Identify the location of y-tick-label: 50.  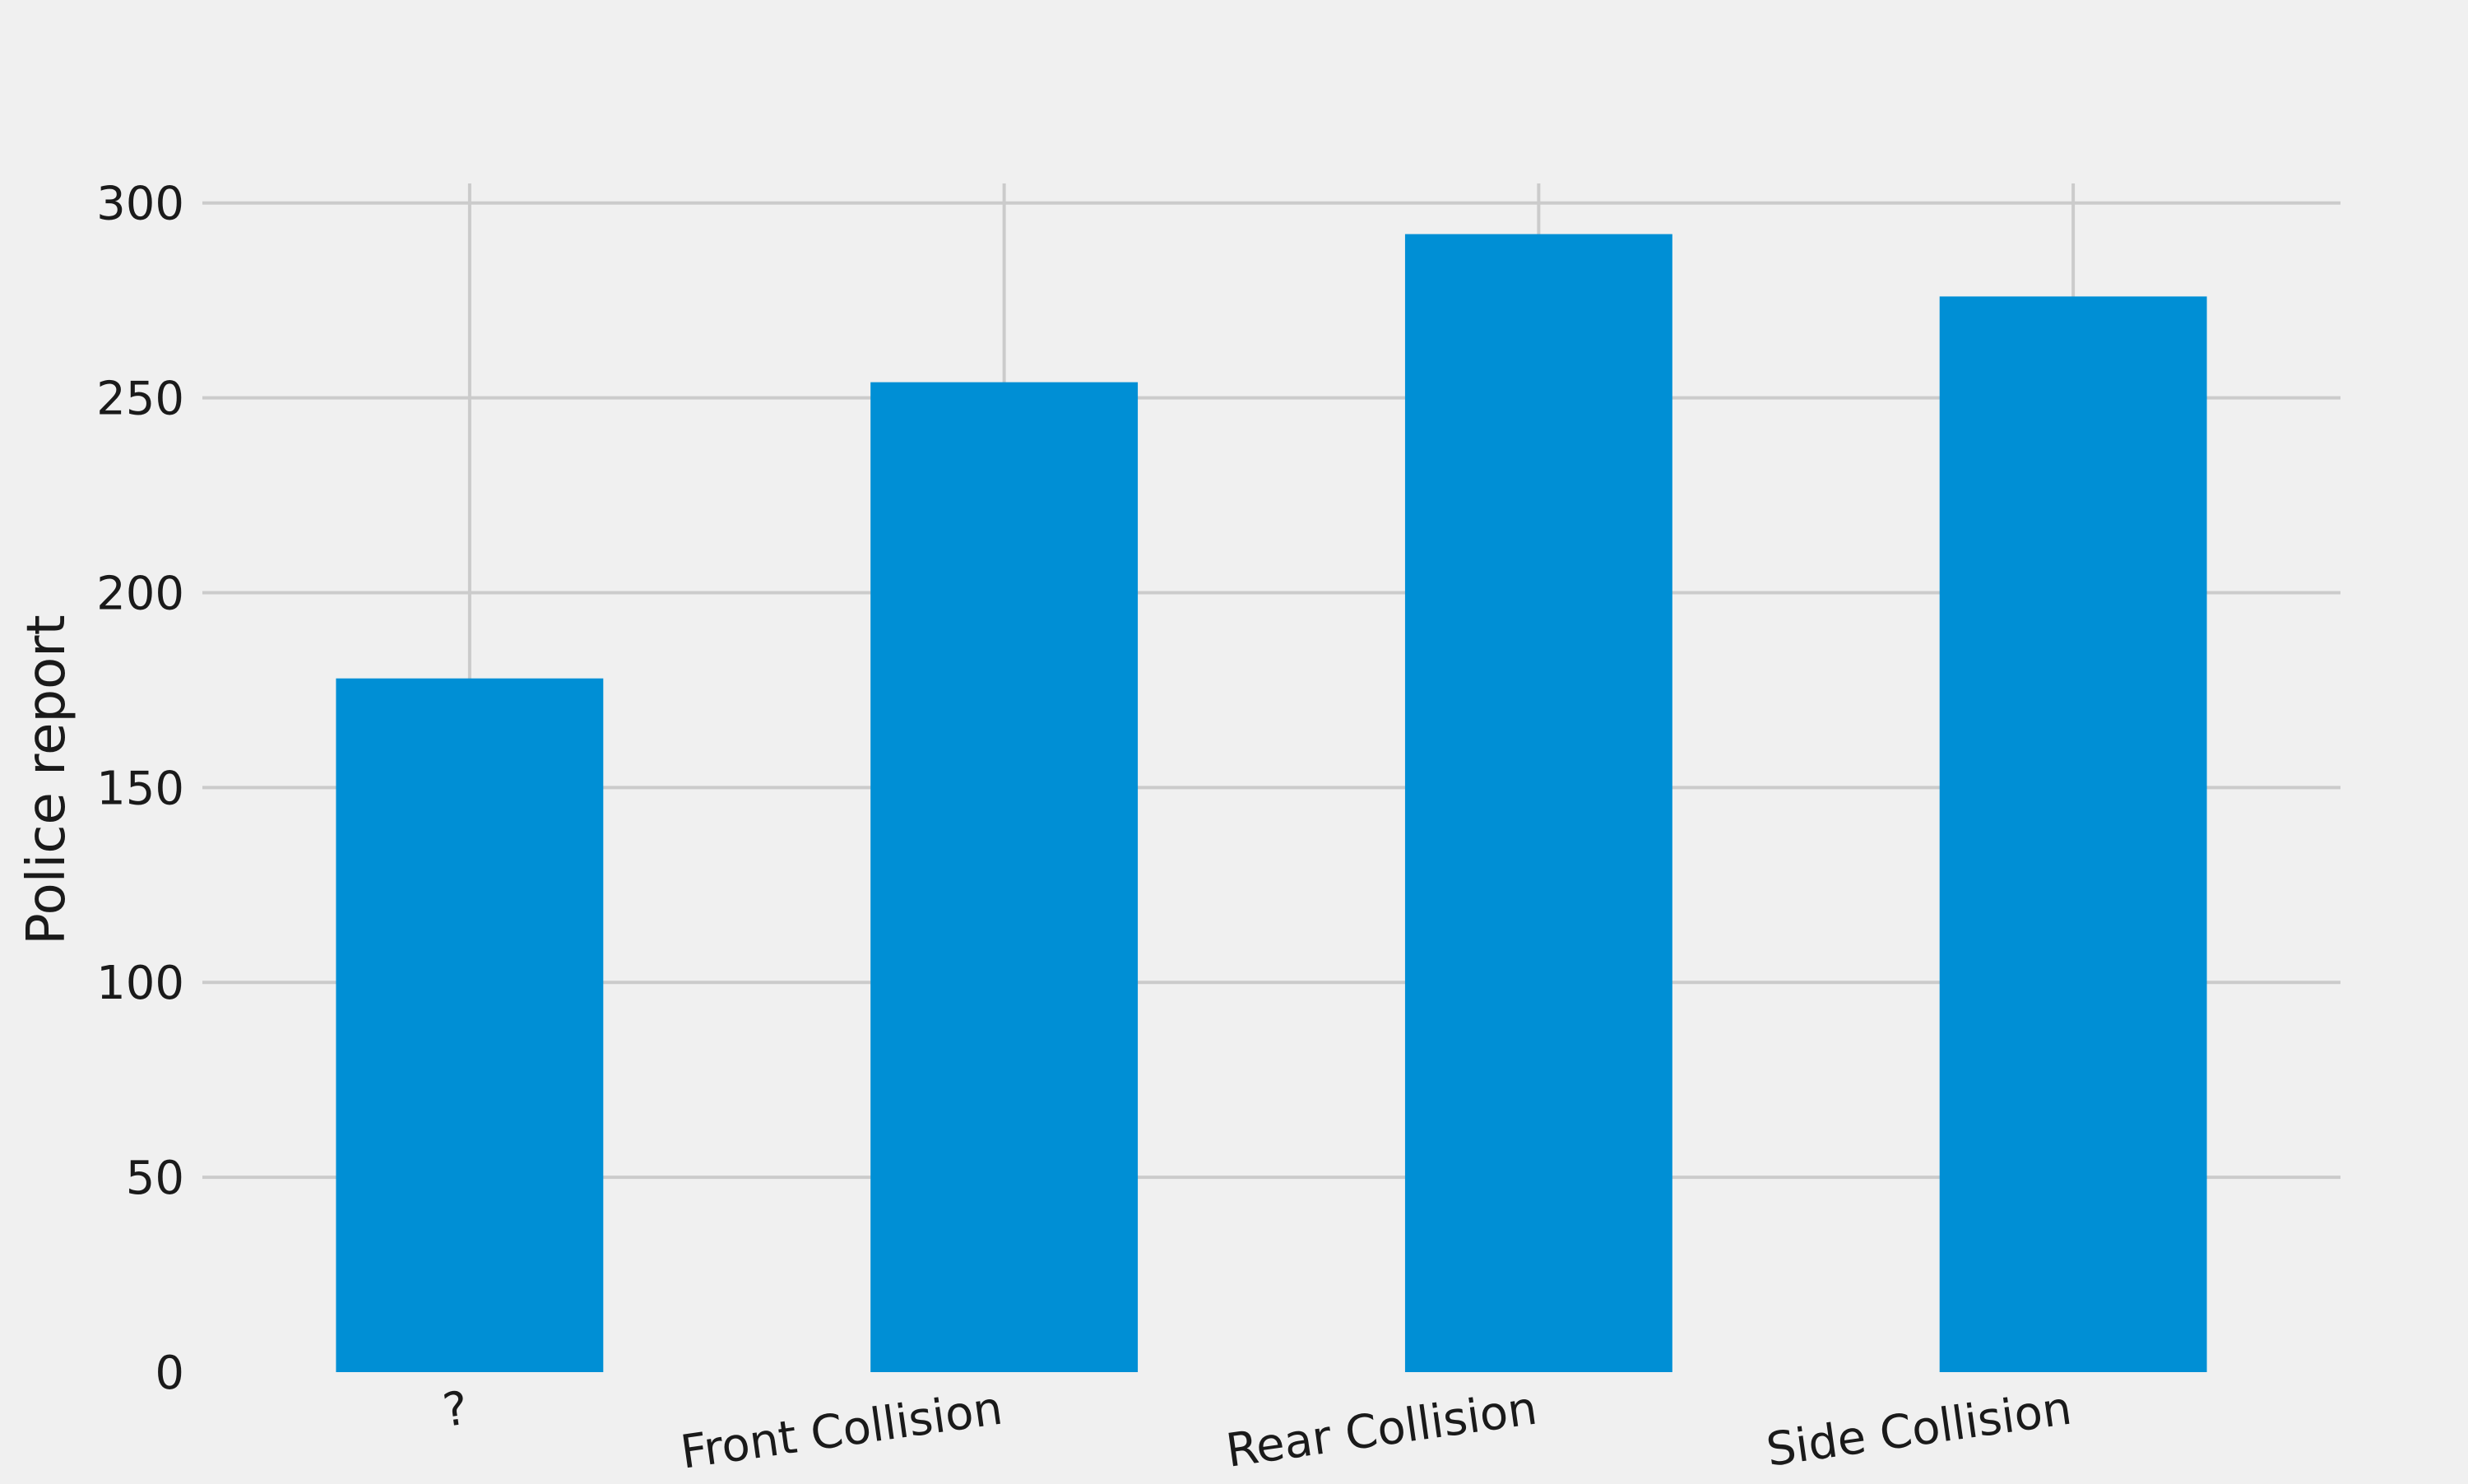
(155, 1178).